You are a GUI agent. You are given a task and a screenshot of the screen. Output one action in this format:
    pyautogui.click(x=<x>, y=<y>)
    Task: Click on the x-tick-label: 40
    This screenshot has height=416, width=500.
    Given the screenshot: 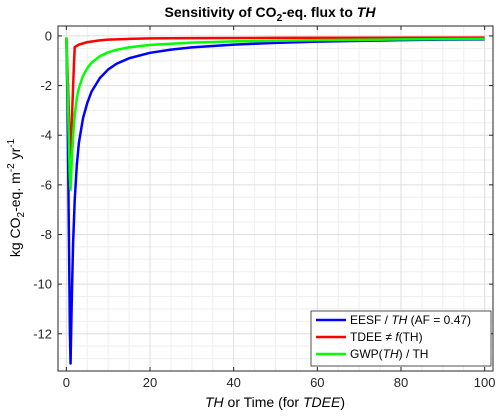 What is the action you would take?
    pyautogui.click(x=233, y=382)
    